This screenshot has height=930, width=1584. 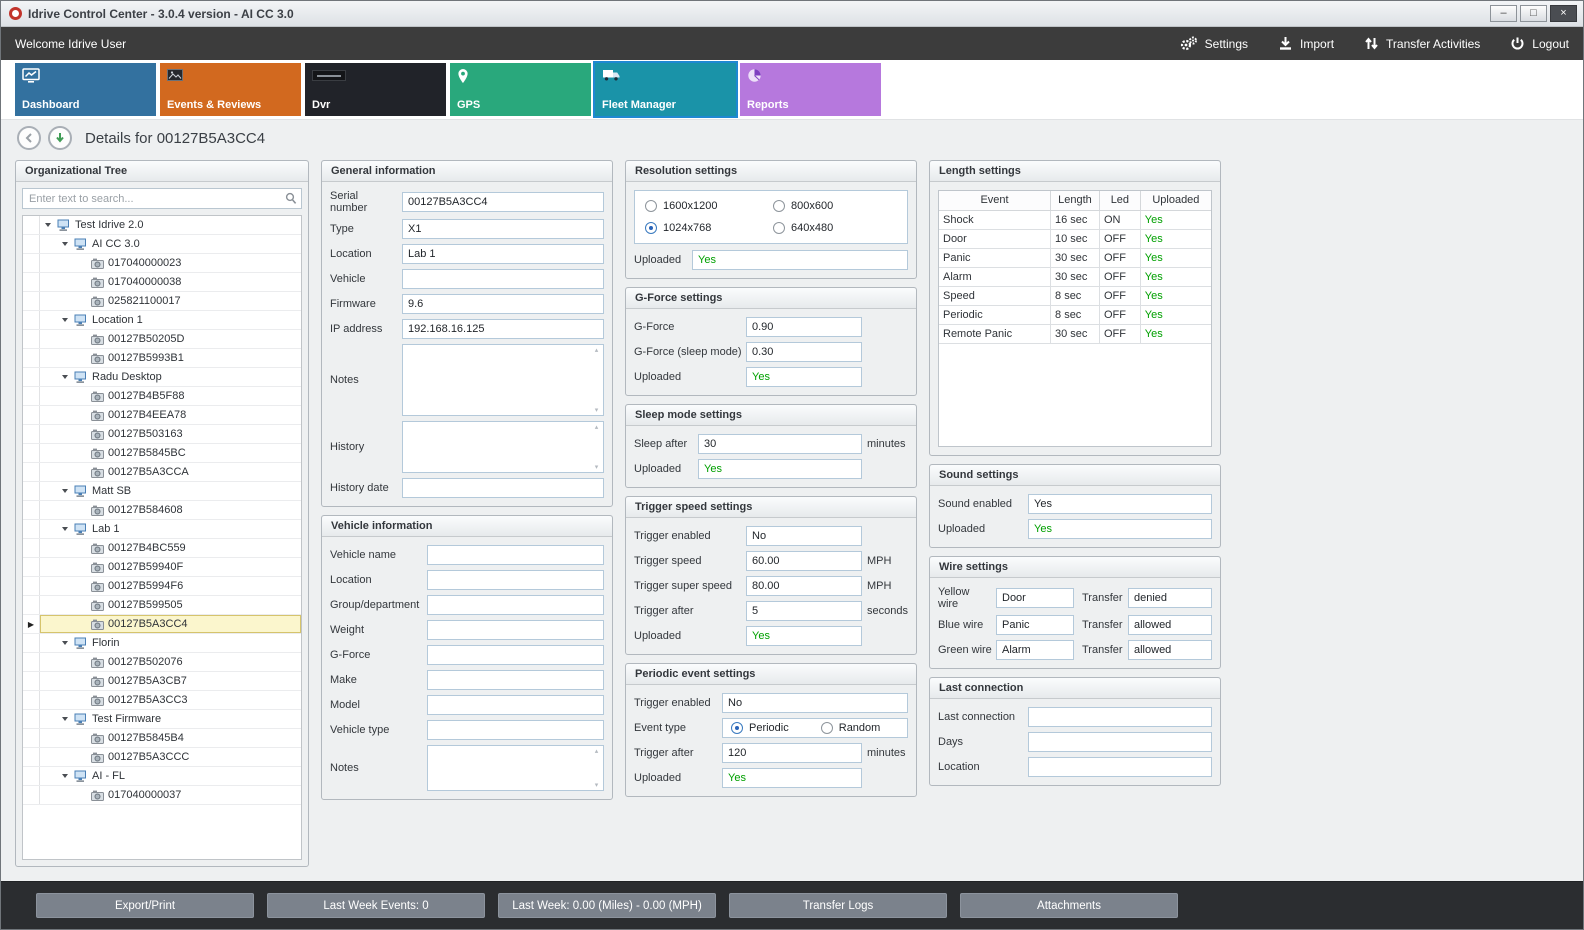 I want to click on transfer-logs-button: Transfer Logs, so click(x=838, y=905).